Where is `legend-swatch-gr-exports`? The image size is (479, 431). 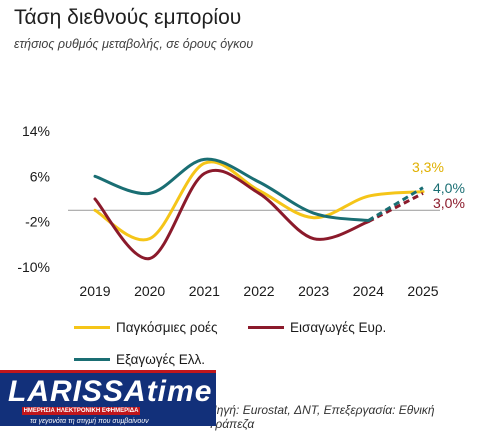 legend-swatch-gr-exports is located at coordinates (92, 359).